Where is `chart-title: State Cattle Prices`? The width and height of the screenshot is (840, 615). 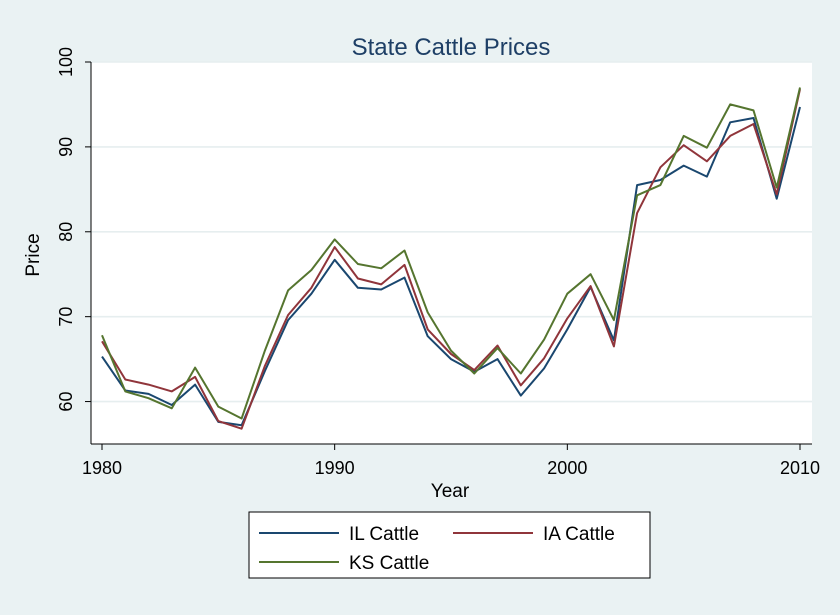
chart-title: State Cattle Prices is located at coordinates (451, 47).